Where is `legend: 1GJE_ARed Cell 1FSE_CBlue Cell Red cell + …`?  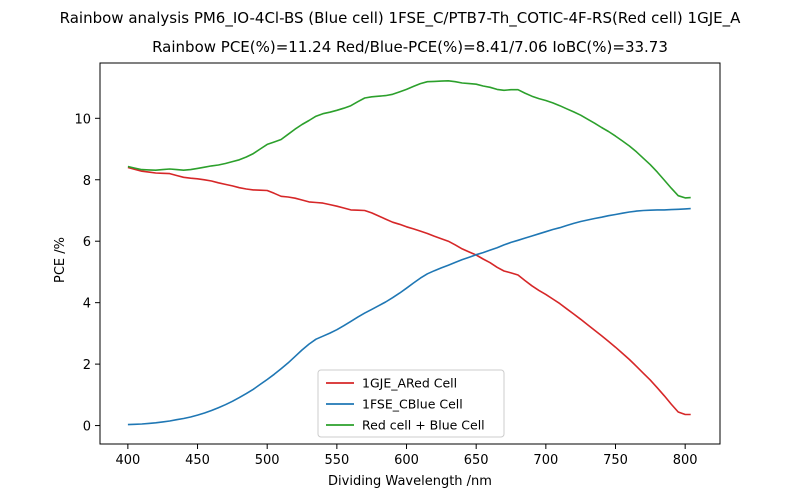 legend: 1GJE_ARed Cell 1FSE_CBlue Cell Red cell + … is located at coordinates (411, 403).